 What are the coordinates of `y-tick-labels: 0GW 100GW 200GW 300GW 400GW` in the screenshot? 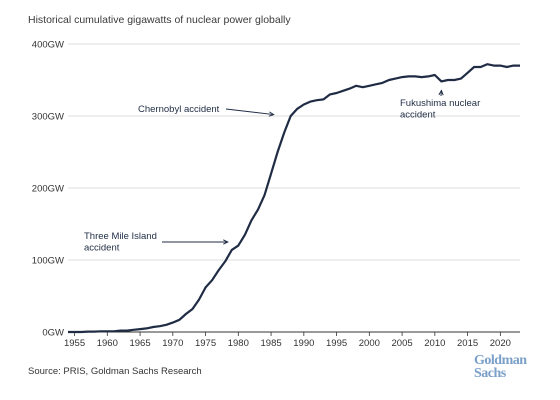 It's located at (48, 189).